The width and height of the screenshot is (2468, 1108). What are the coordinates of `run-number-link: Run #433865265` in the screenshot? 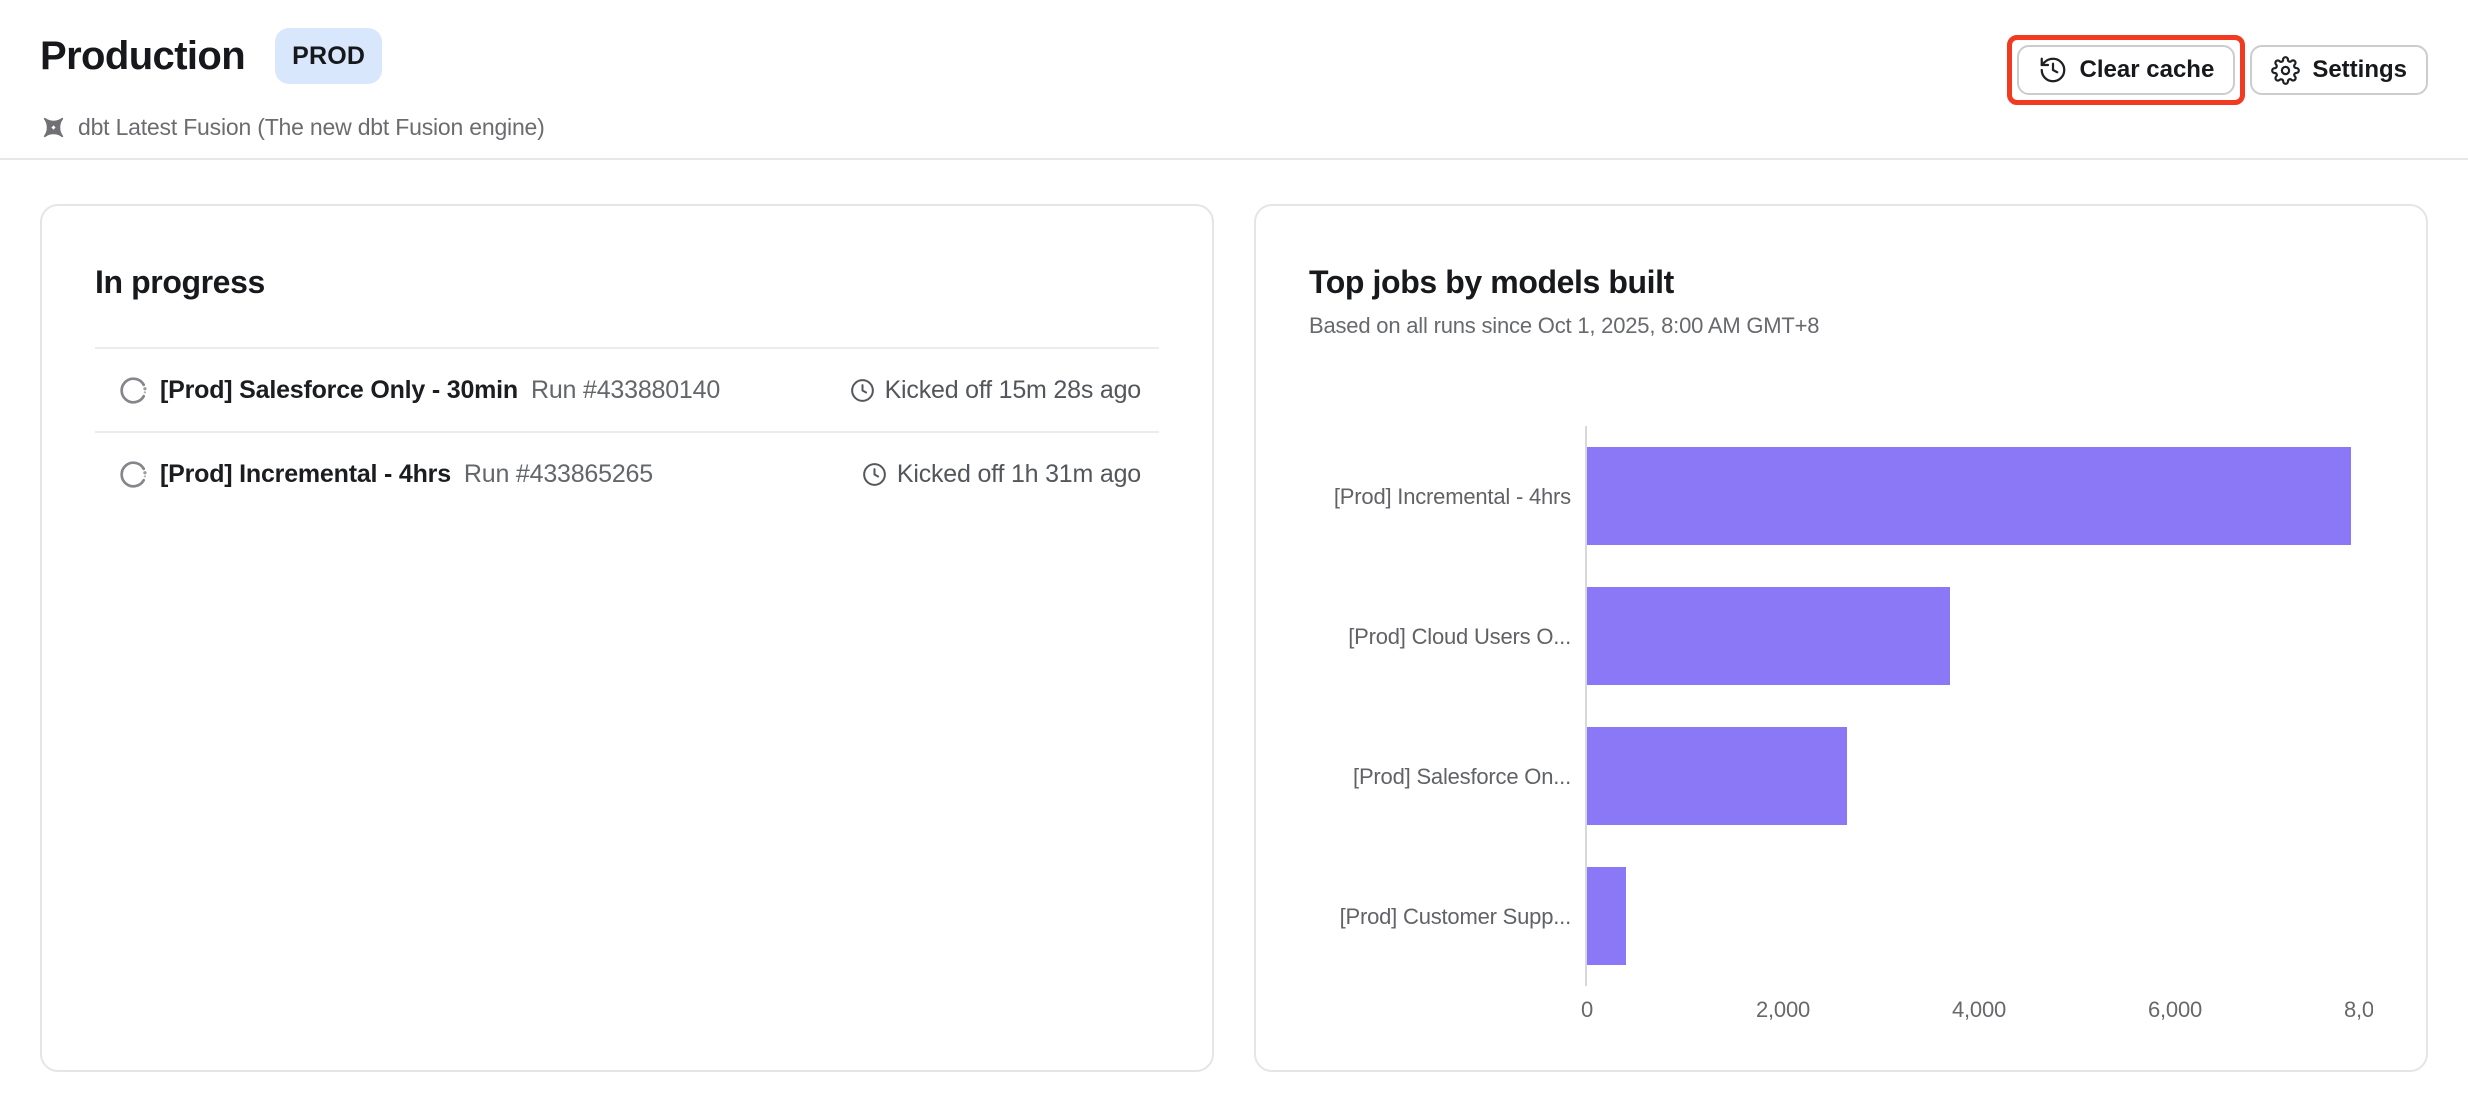 It's located at (558, 473).